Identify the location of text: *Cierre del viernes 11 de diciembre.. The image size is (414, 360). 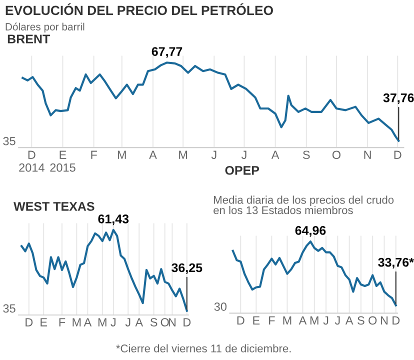
(203, 348).